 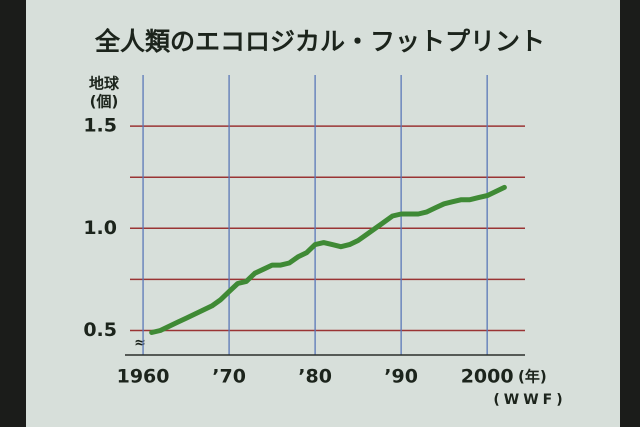 I want to click on axis-break: ≈, so click(x=140, y=343).